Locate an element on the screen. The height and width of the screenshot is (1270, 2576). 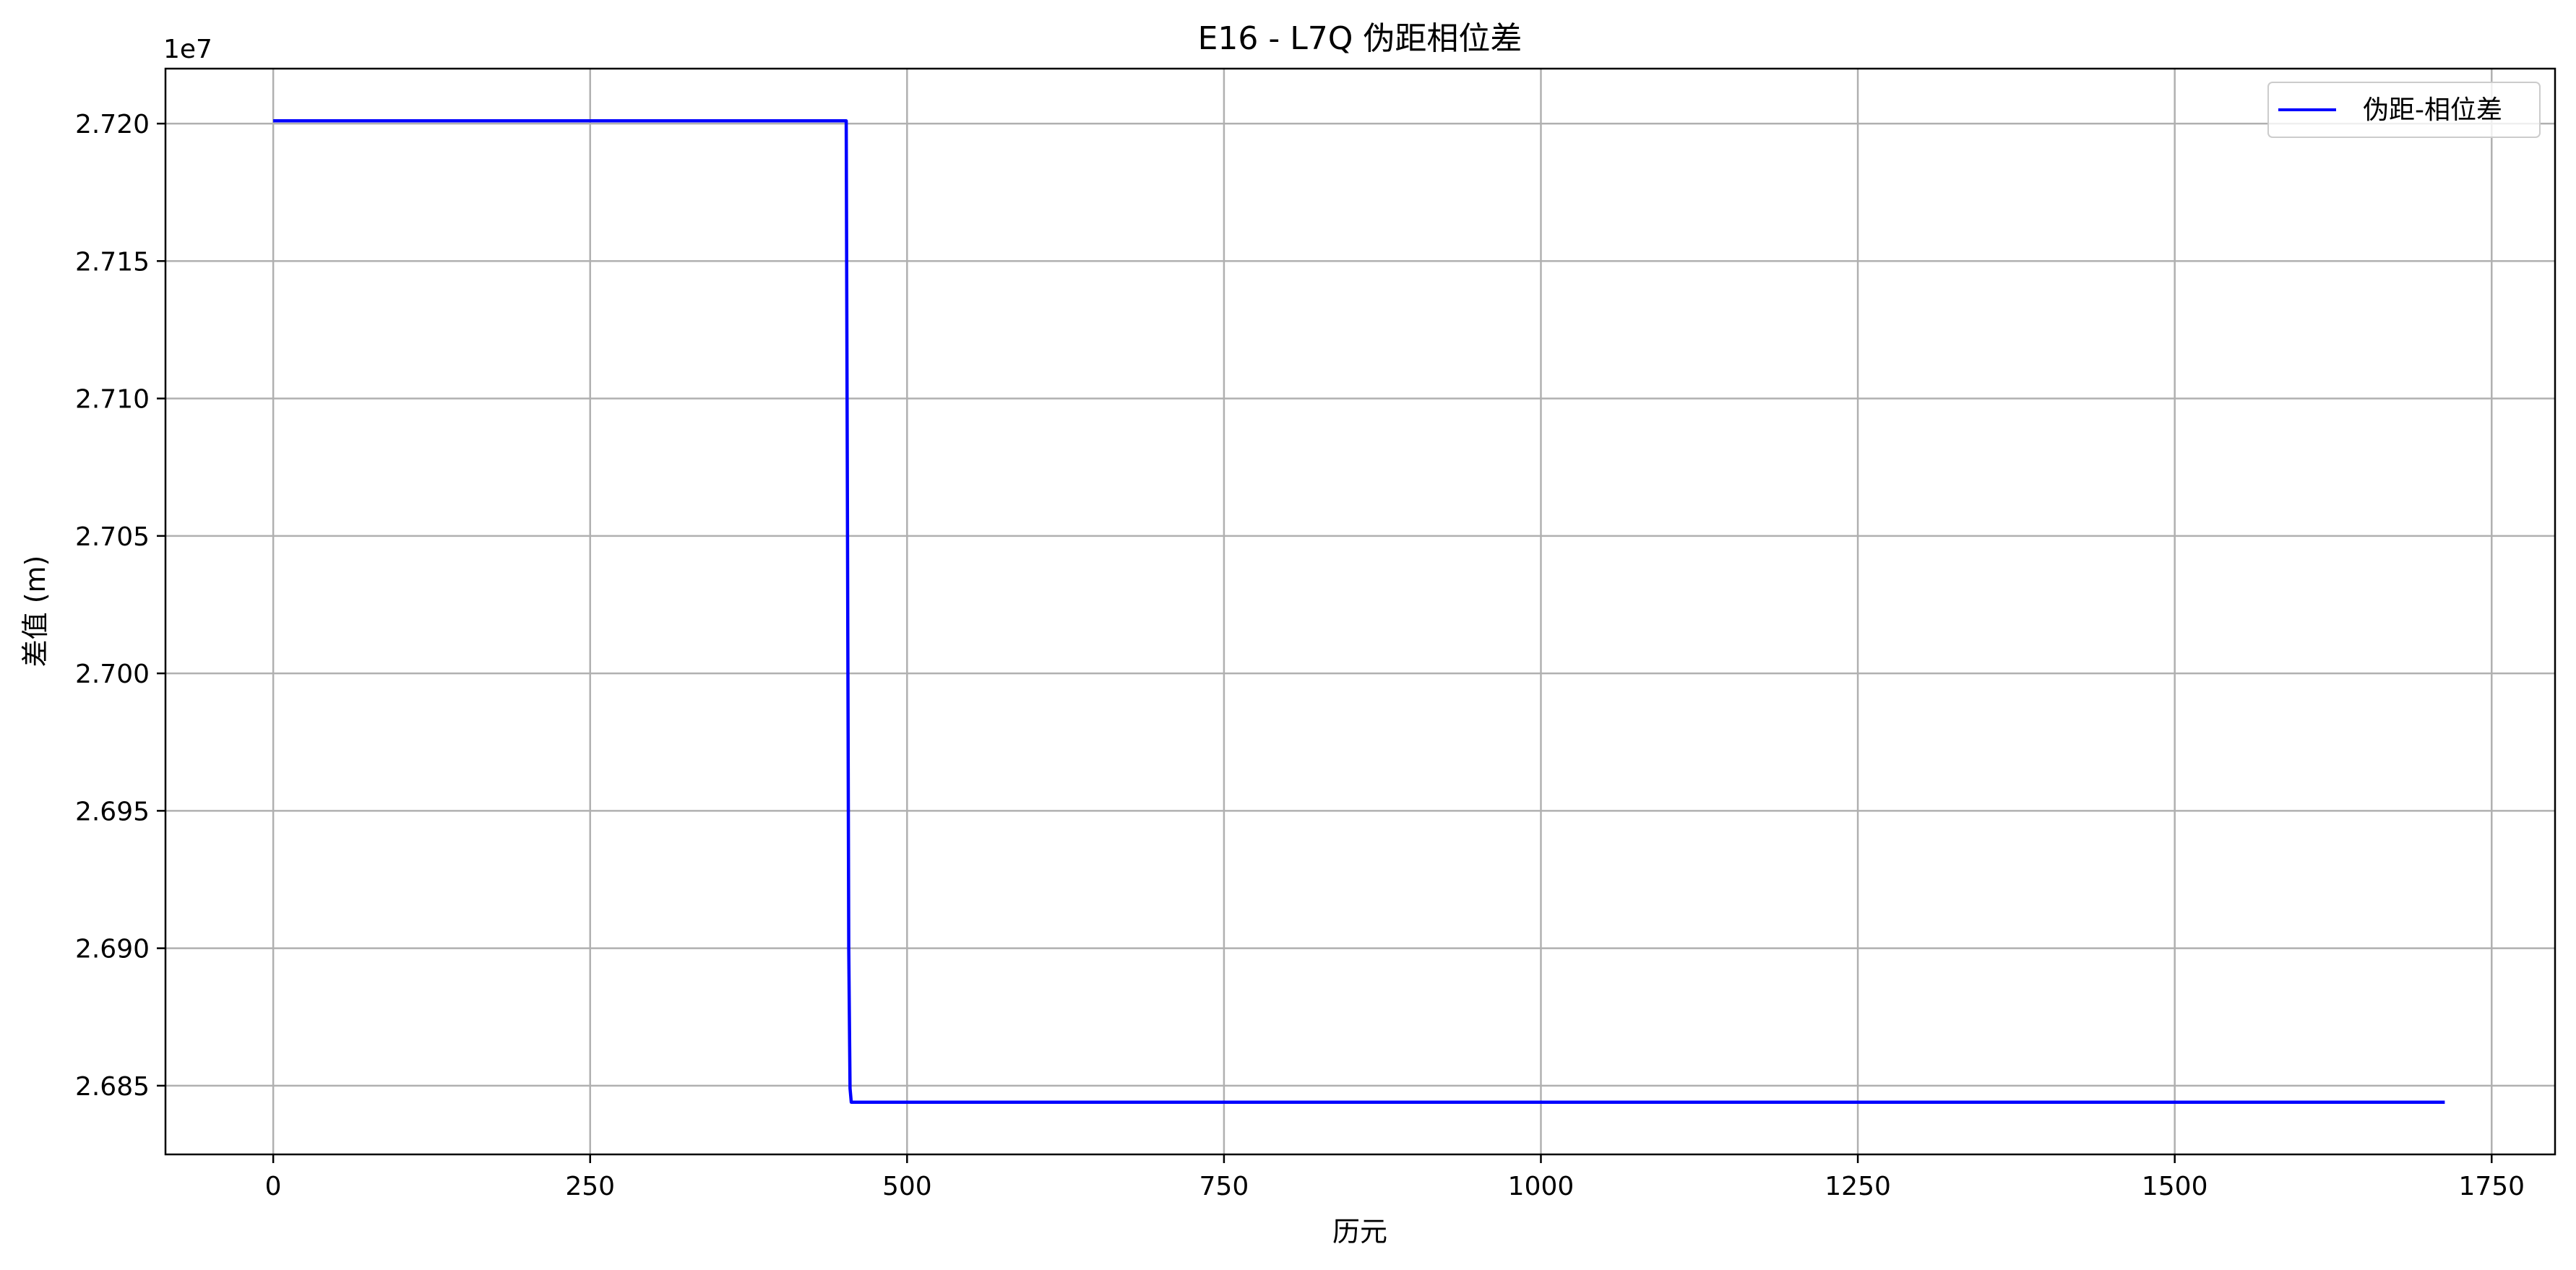
legend: 伪距-相位差 is located at coordinates (2404, 110).